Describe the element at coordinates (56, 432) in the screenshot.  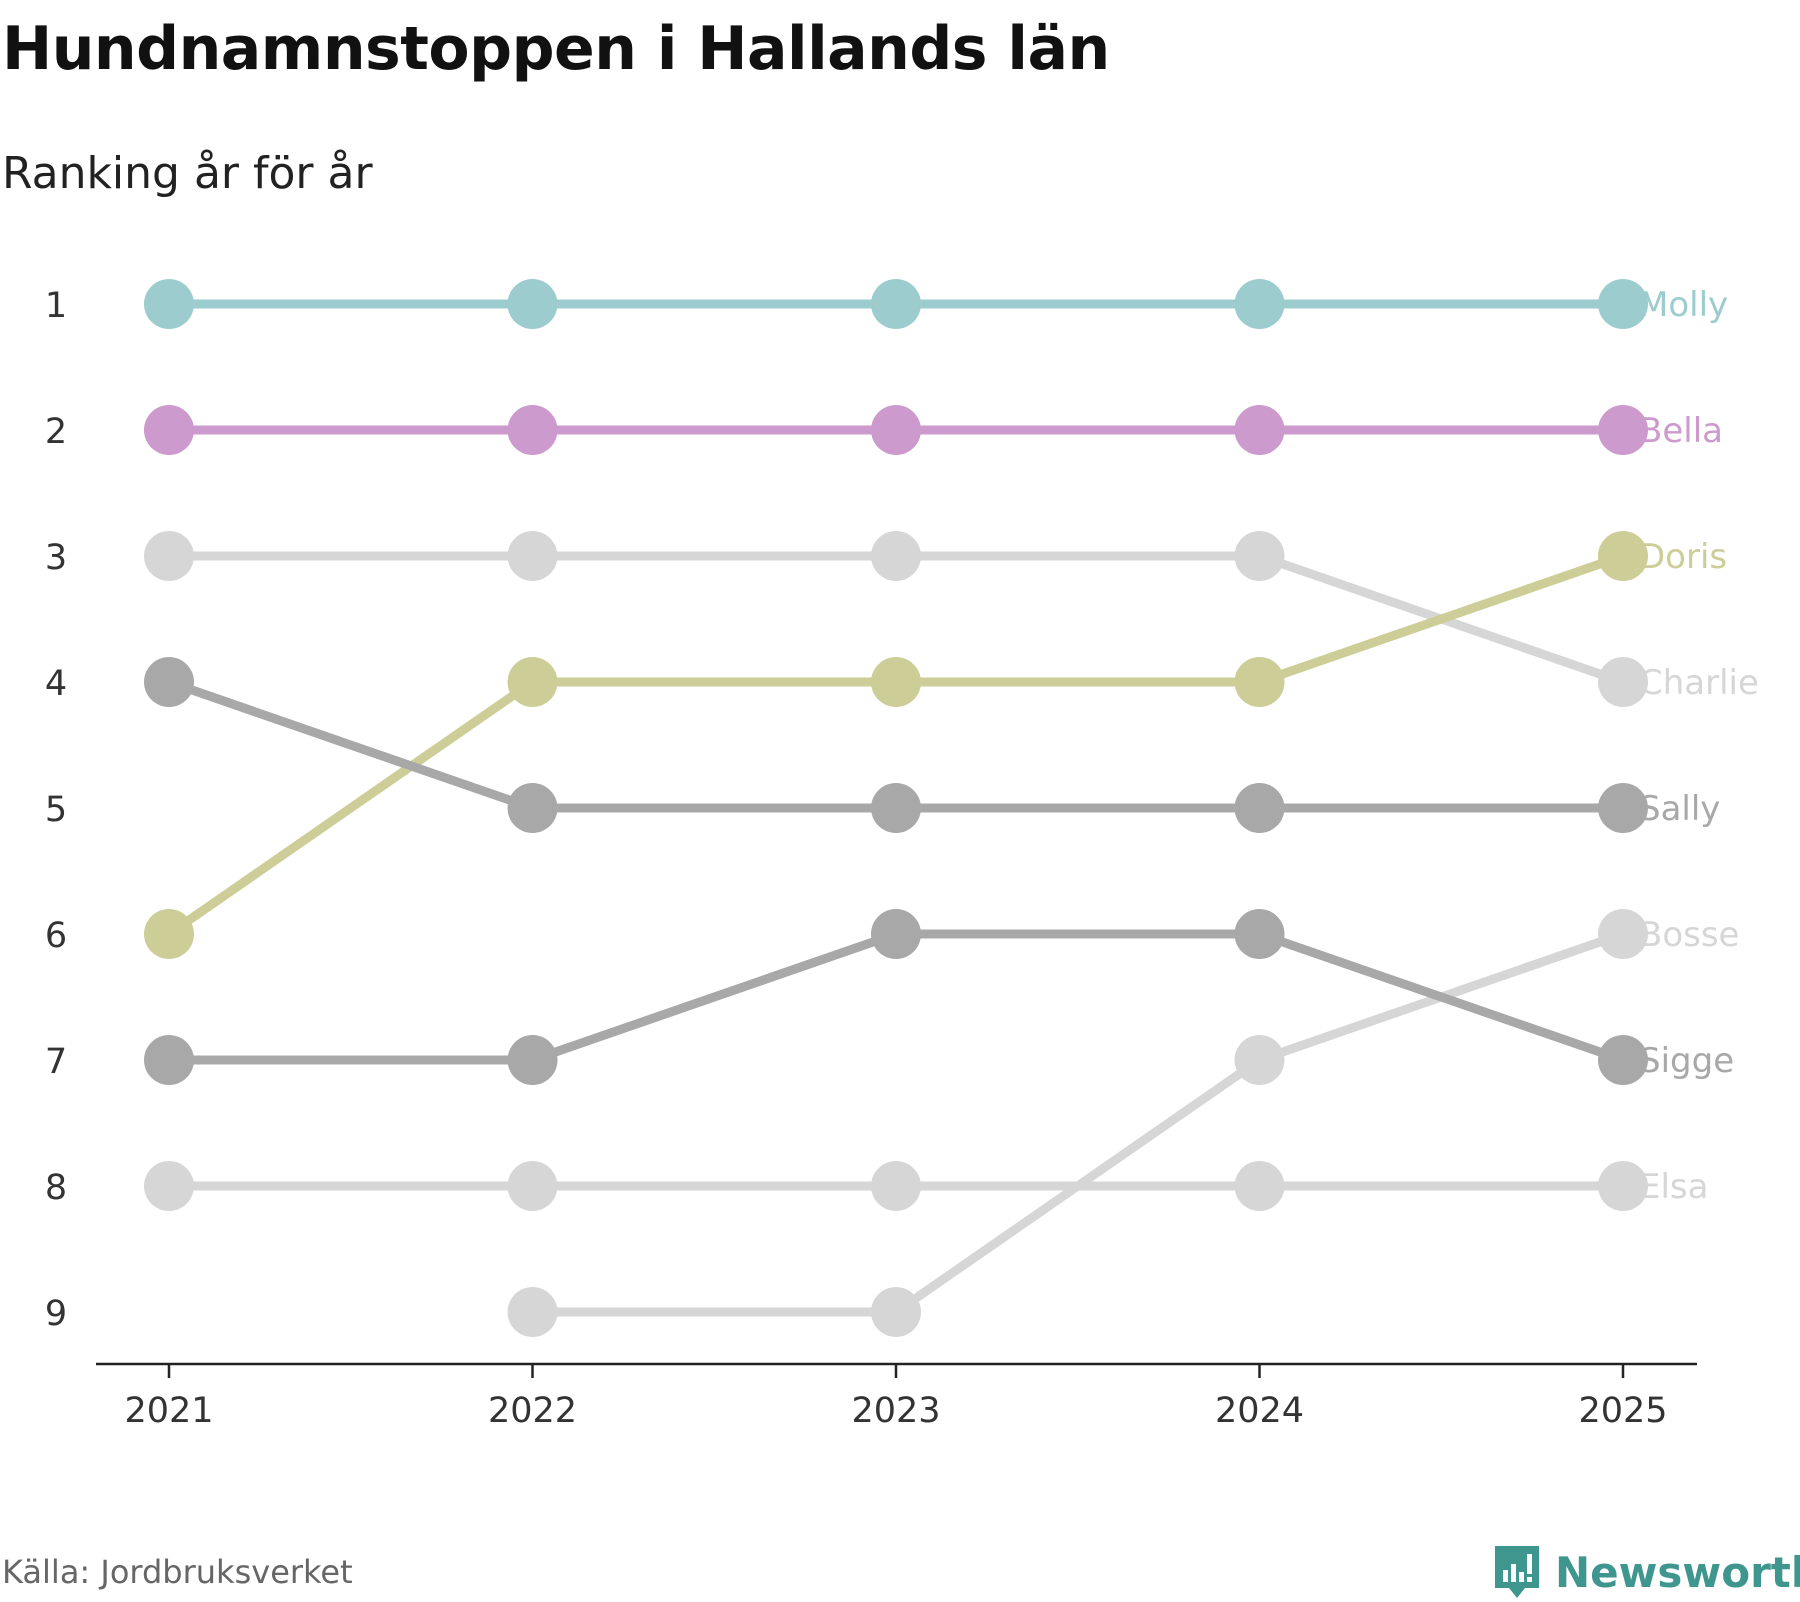
I see `y-tick-label: 2` at that location.